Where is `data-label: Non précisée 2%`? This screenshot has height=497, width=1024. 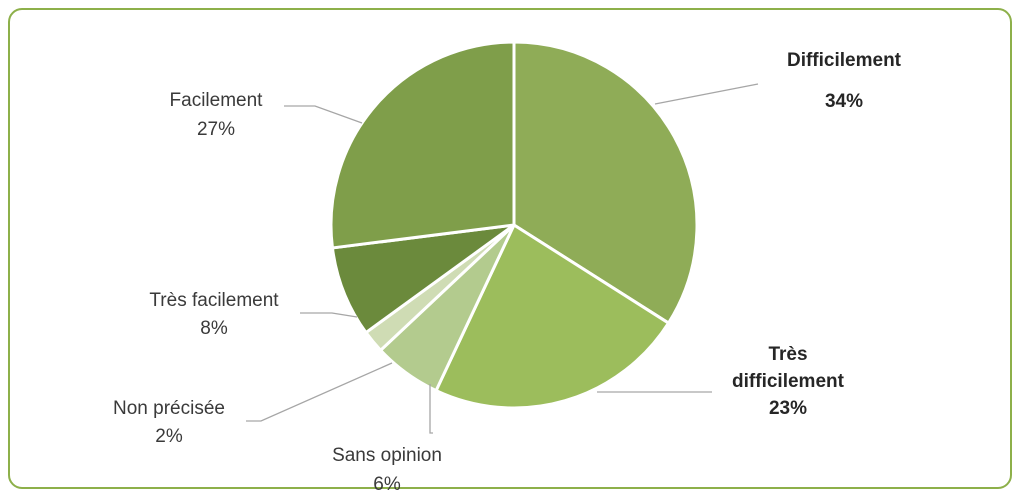
data-label: Non précisée 2% is located at coordinates (169, 422).